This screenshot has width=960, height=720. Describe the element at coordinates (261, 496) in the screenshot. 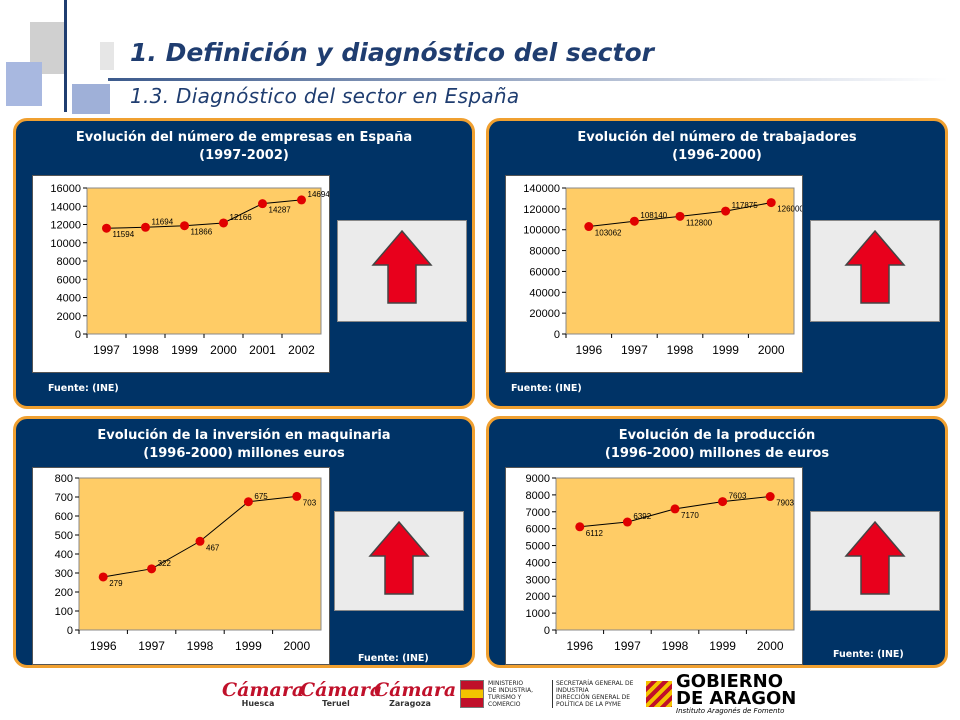

I see `data-label: 675` at that location.